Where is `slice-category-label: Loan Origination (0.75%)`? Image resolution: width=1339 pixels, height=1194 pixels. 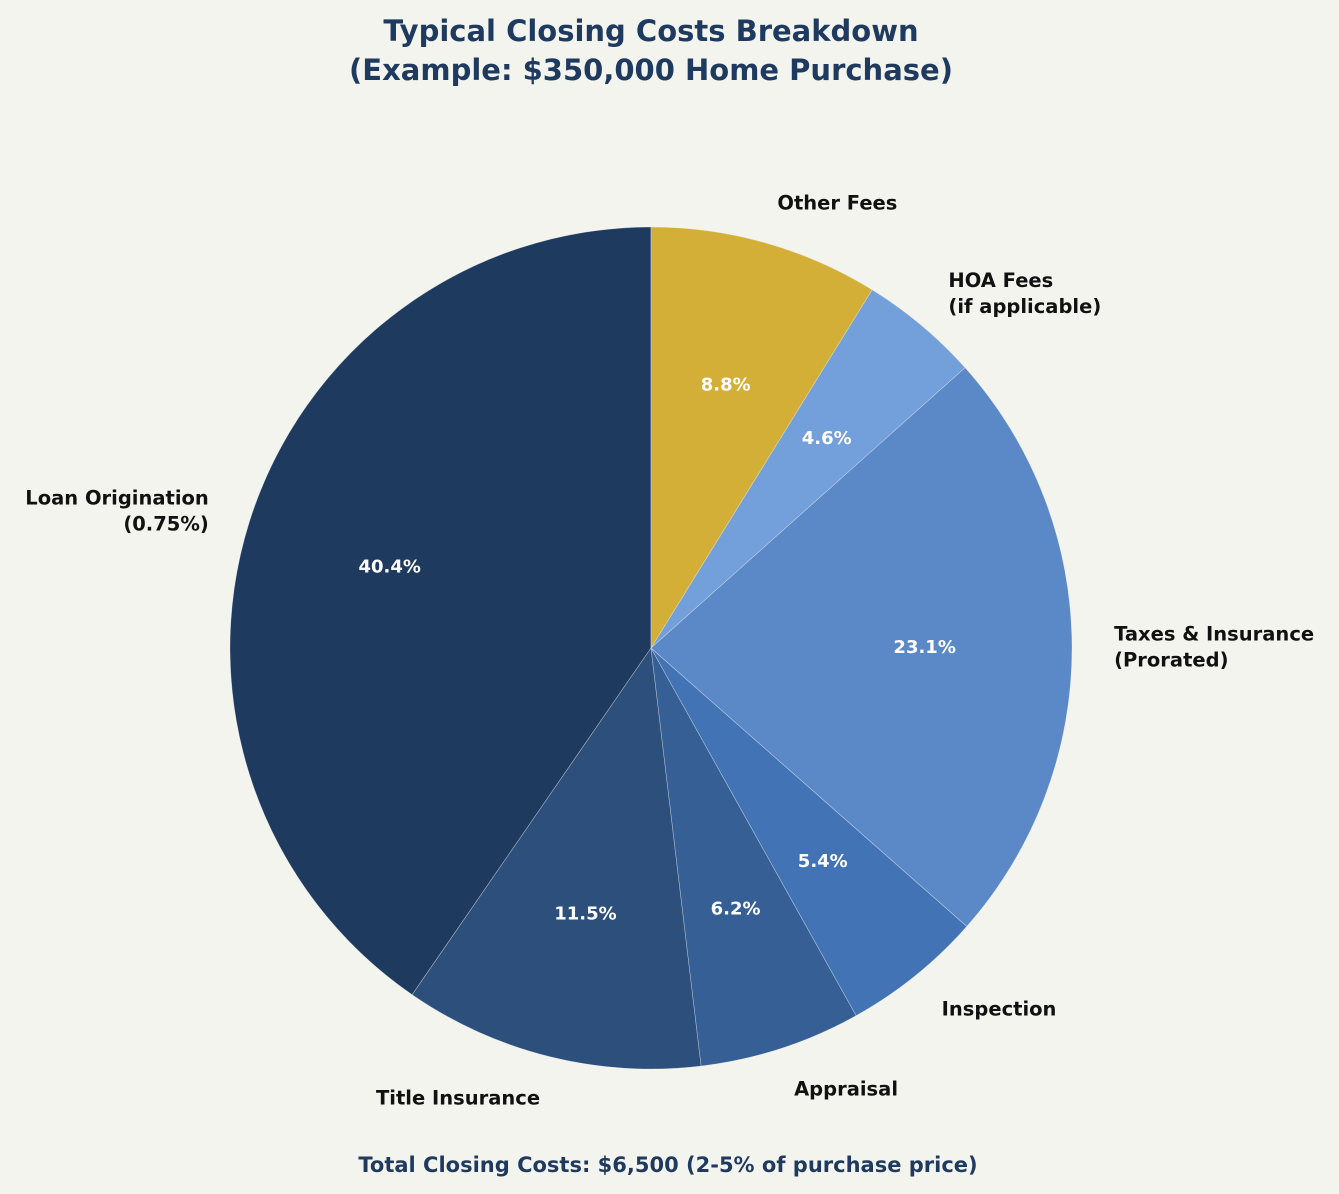 slice-category-label: Loan Origination (0.75%) is located at coordinates (117, 510).